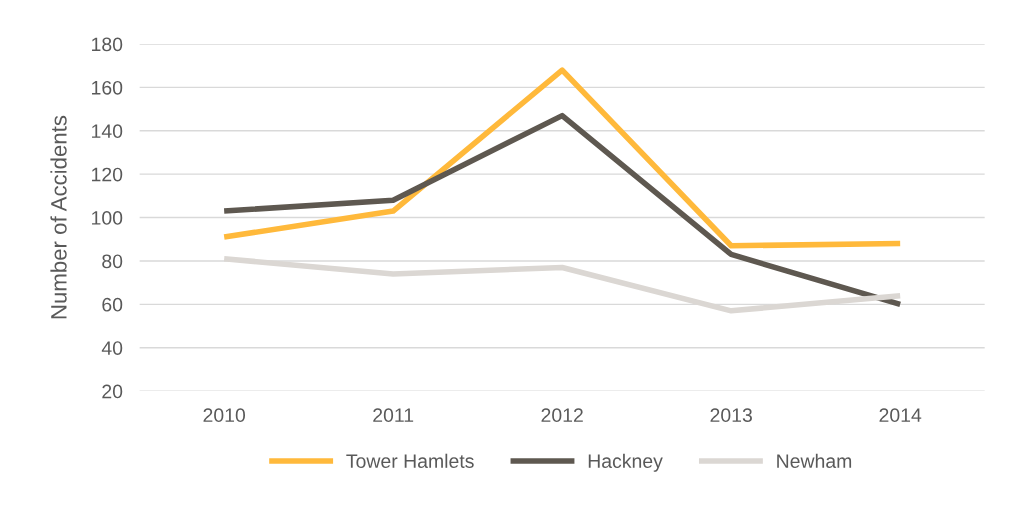  Describe the element at coordinates (562, 415) in the screenshot. I see `x-tick-label: 2012` at that location.